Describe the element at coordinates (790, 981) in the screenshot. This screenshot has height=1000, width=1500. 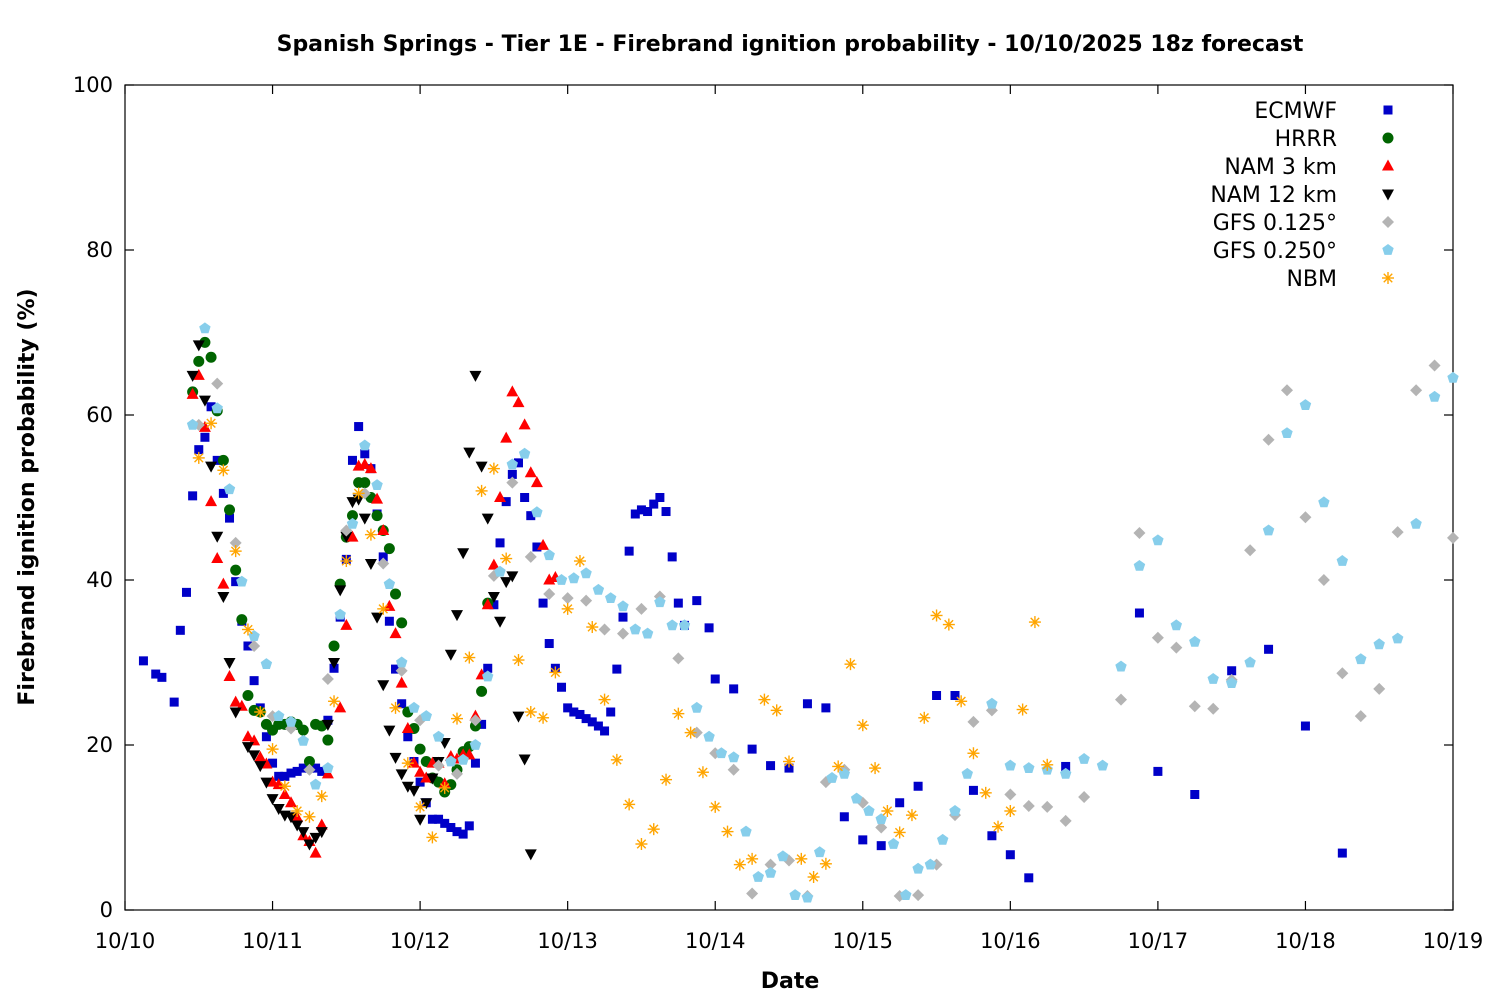
I see `x-axis-label: Date` at that location.